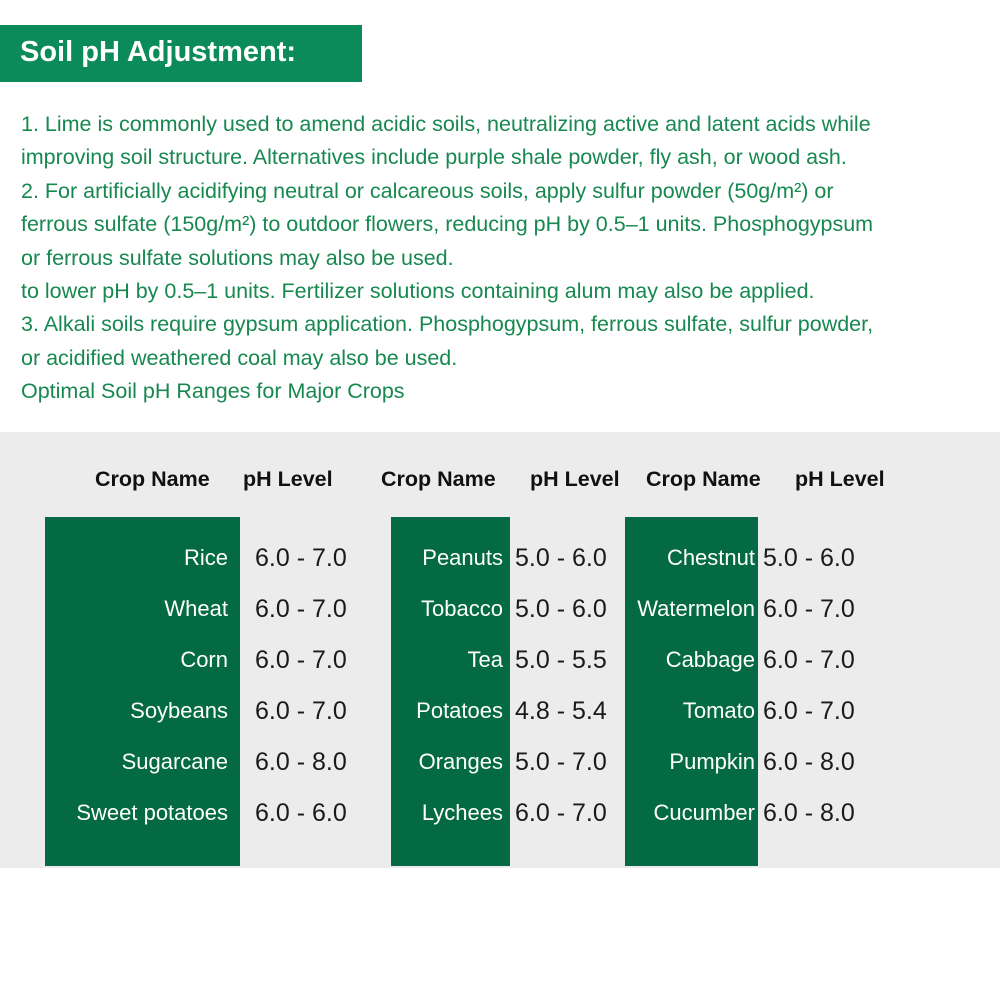  What do you see at coordinates (462, 608) in the screenshot?
I see `crop-name: Tobacco` at bounding box center [462, 608].